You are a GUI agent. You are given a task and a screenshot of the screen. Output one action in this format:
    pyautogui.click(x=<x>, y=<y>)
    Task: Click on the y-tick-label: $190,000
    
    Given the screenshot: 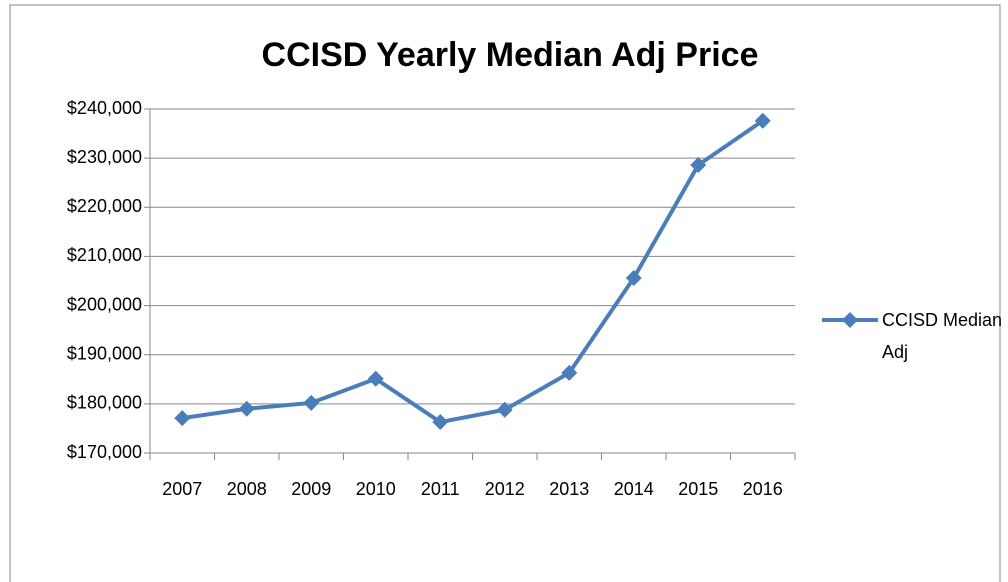 What is the action you would take?
    pyautogui.click(x=104, y=353)
    